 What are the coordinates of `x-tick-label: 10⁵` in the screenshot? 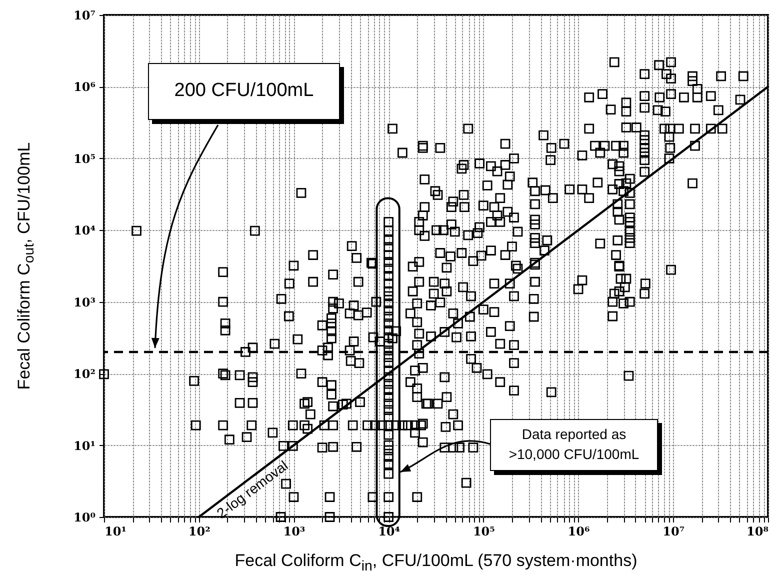 It's located at (483, 531).